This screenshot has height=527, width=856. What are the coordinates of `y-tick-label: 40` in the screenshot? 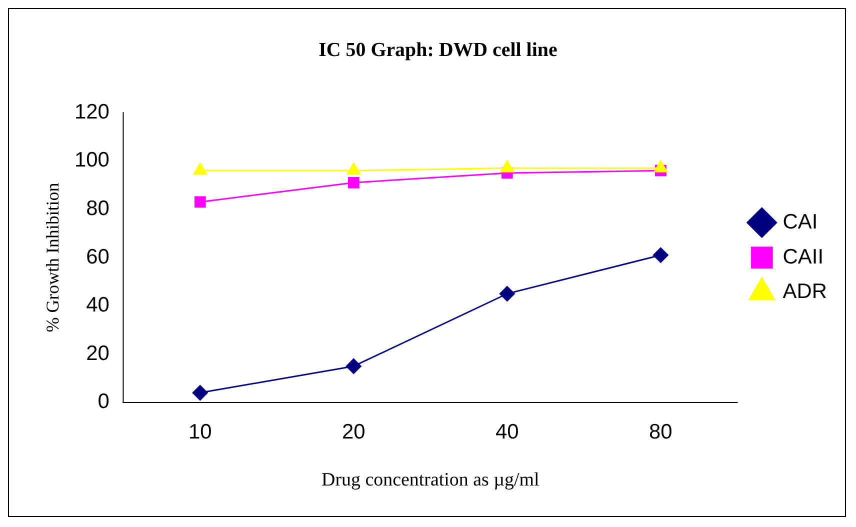 It's located at (98, 305).